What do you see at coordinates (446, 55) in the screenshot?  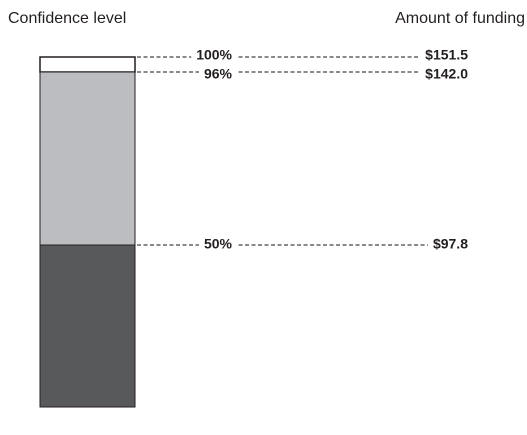 I see `funding-label: $151.5` at bounding box center [446, 55].